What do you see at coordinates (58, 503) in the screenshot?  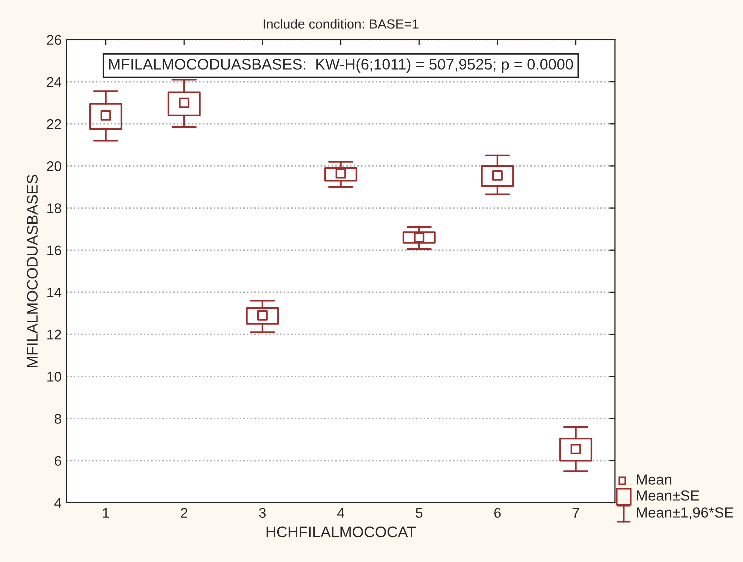 I see `y-tick-label: 4` at bounding box center [58, 503].